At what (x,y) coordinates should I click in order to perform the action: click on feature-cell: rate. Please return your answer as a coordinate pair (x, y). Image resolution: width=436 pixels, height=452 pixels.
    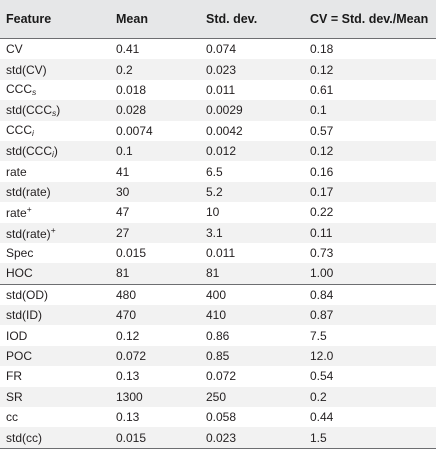
    Looking at the image, I should click on (55, 171).